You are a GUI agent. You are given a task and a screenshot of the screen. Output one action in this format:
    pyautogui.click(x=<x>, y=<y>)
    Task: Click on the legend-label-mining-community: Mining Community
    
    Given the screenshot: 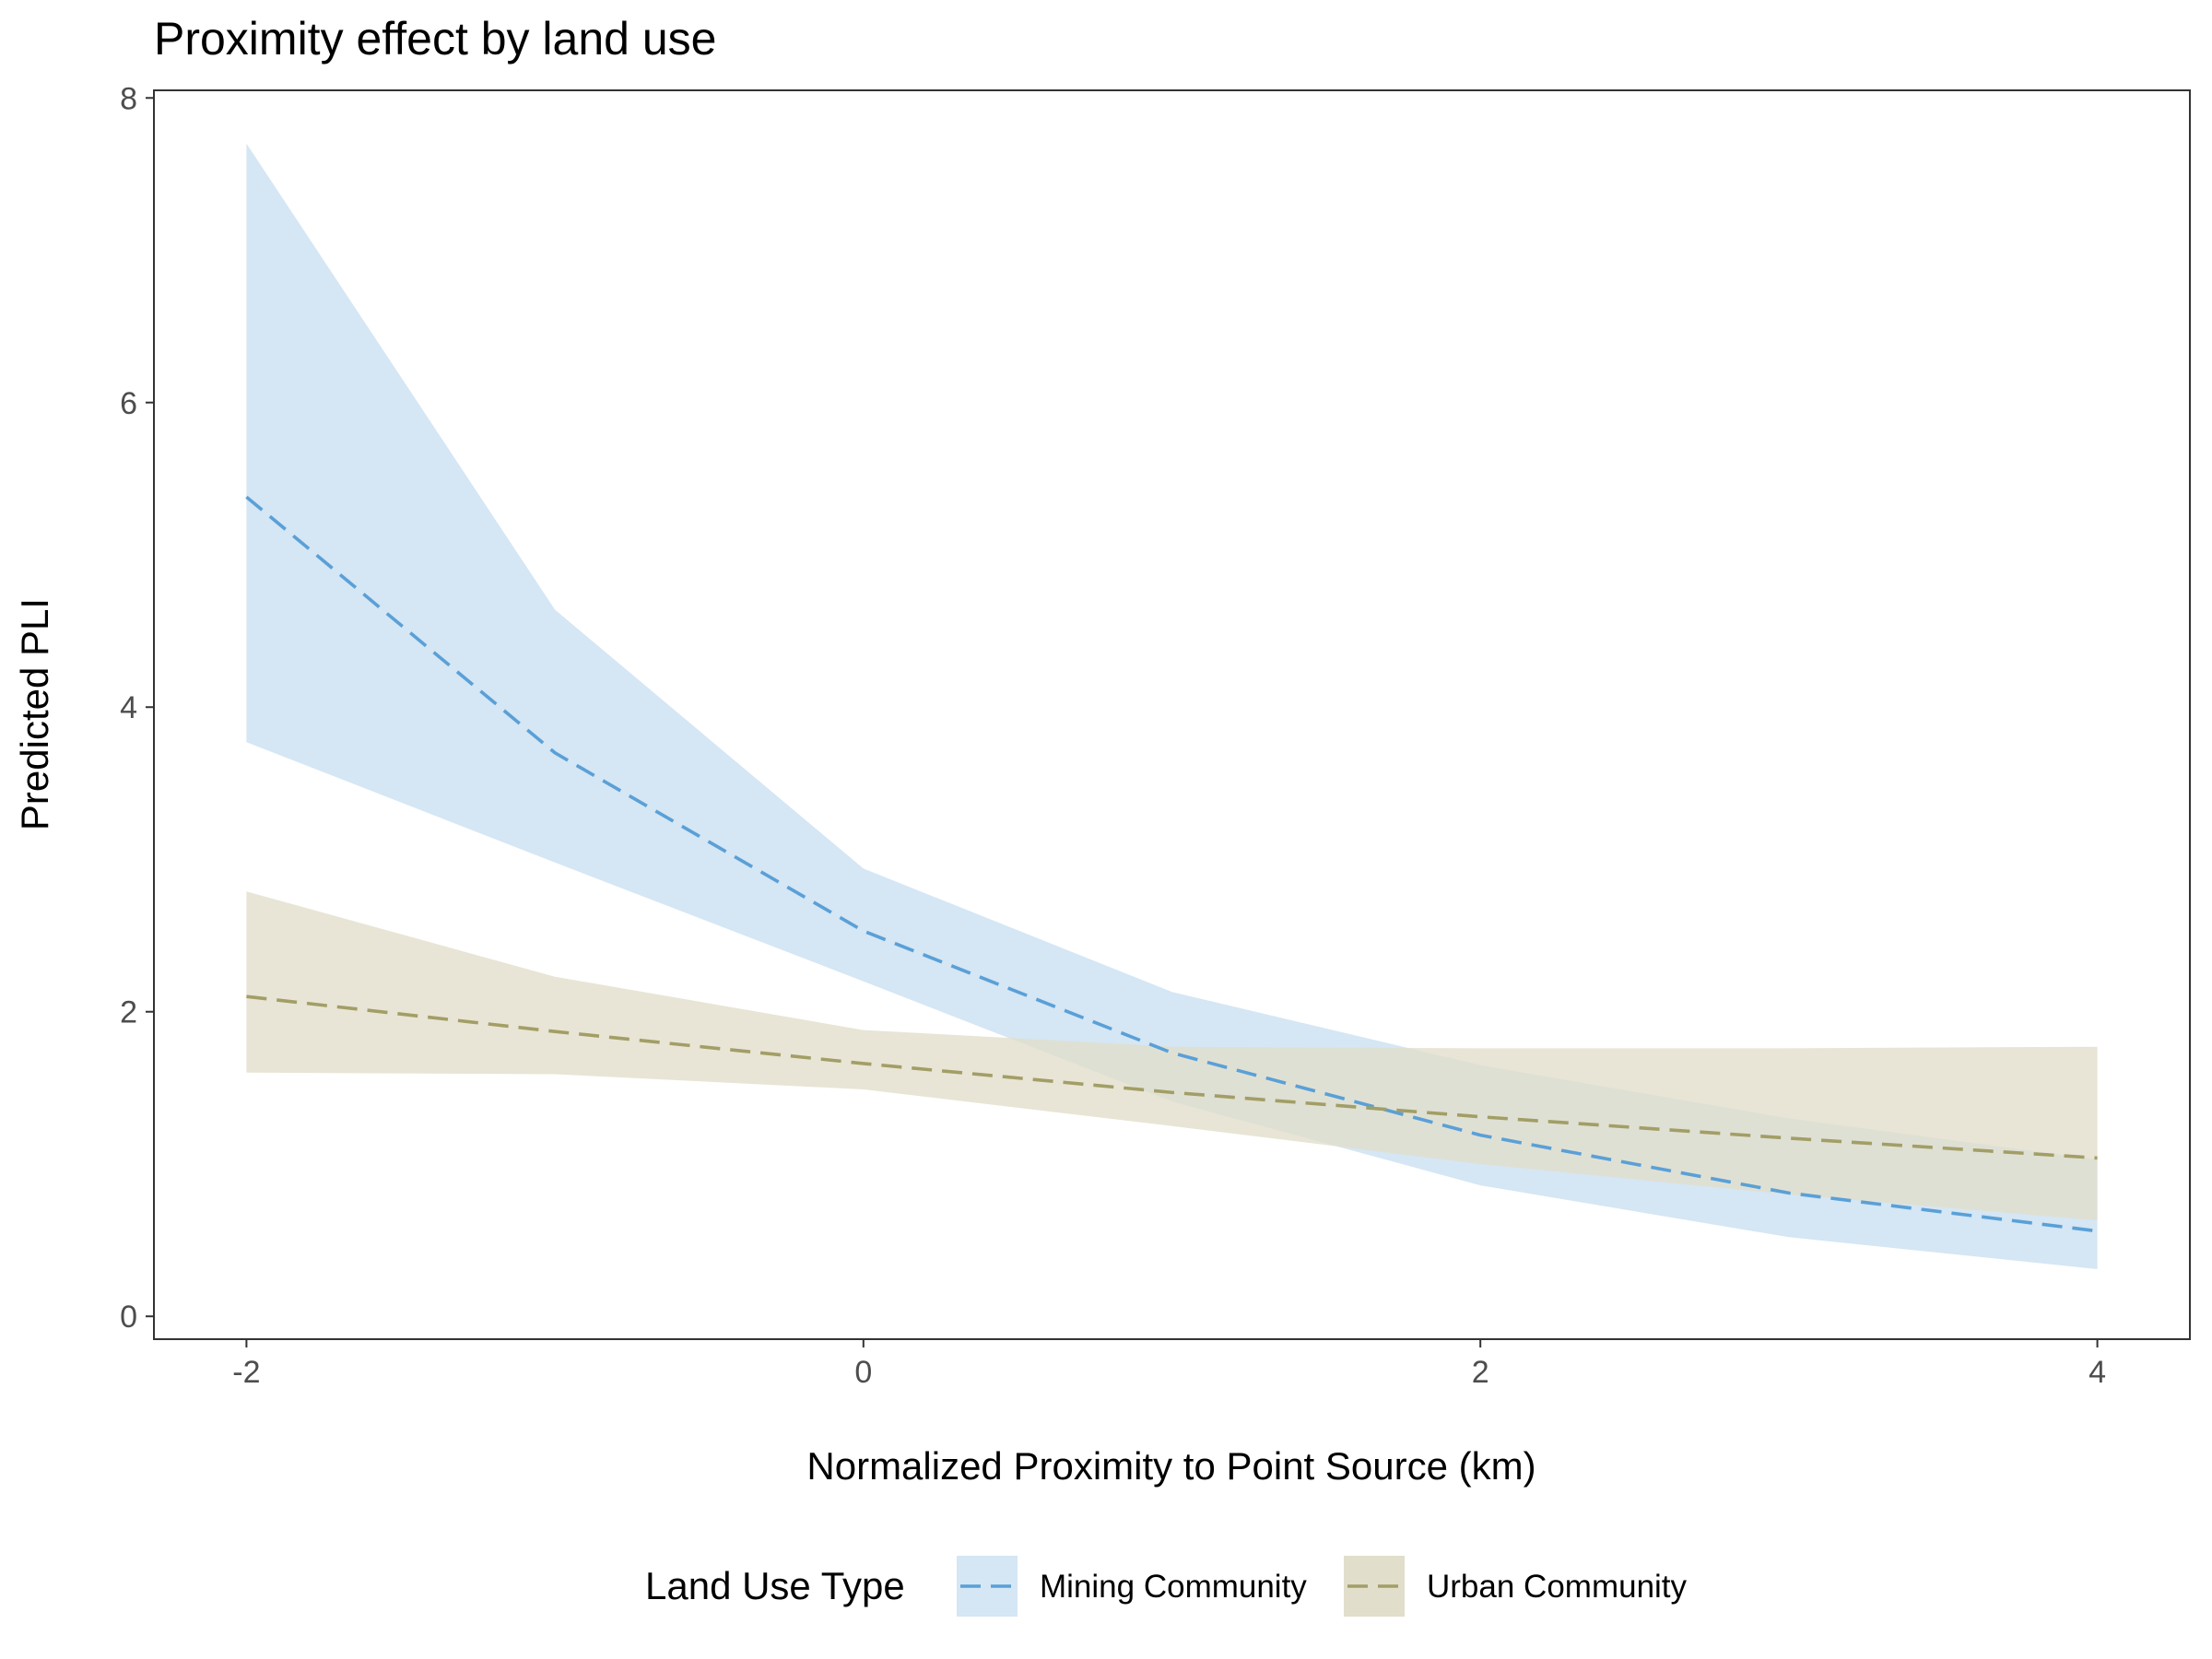 What is the action you would take?
    pyautogui.click(x=1173, y=1587)
    